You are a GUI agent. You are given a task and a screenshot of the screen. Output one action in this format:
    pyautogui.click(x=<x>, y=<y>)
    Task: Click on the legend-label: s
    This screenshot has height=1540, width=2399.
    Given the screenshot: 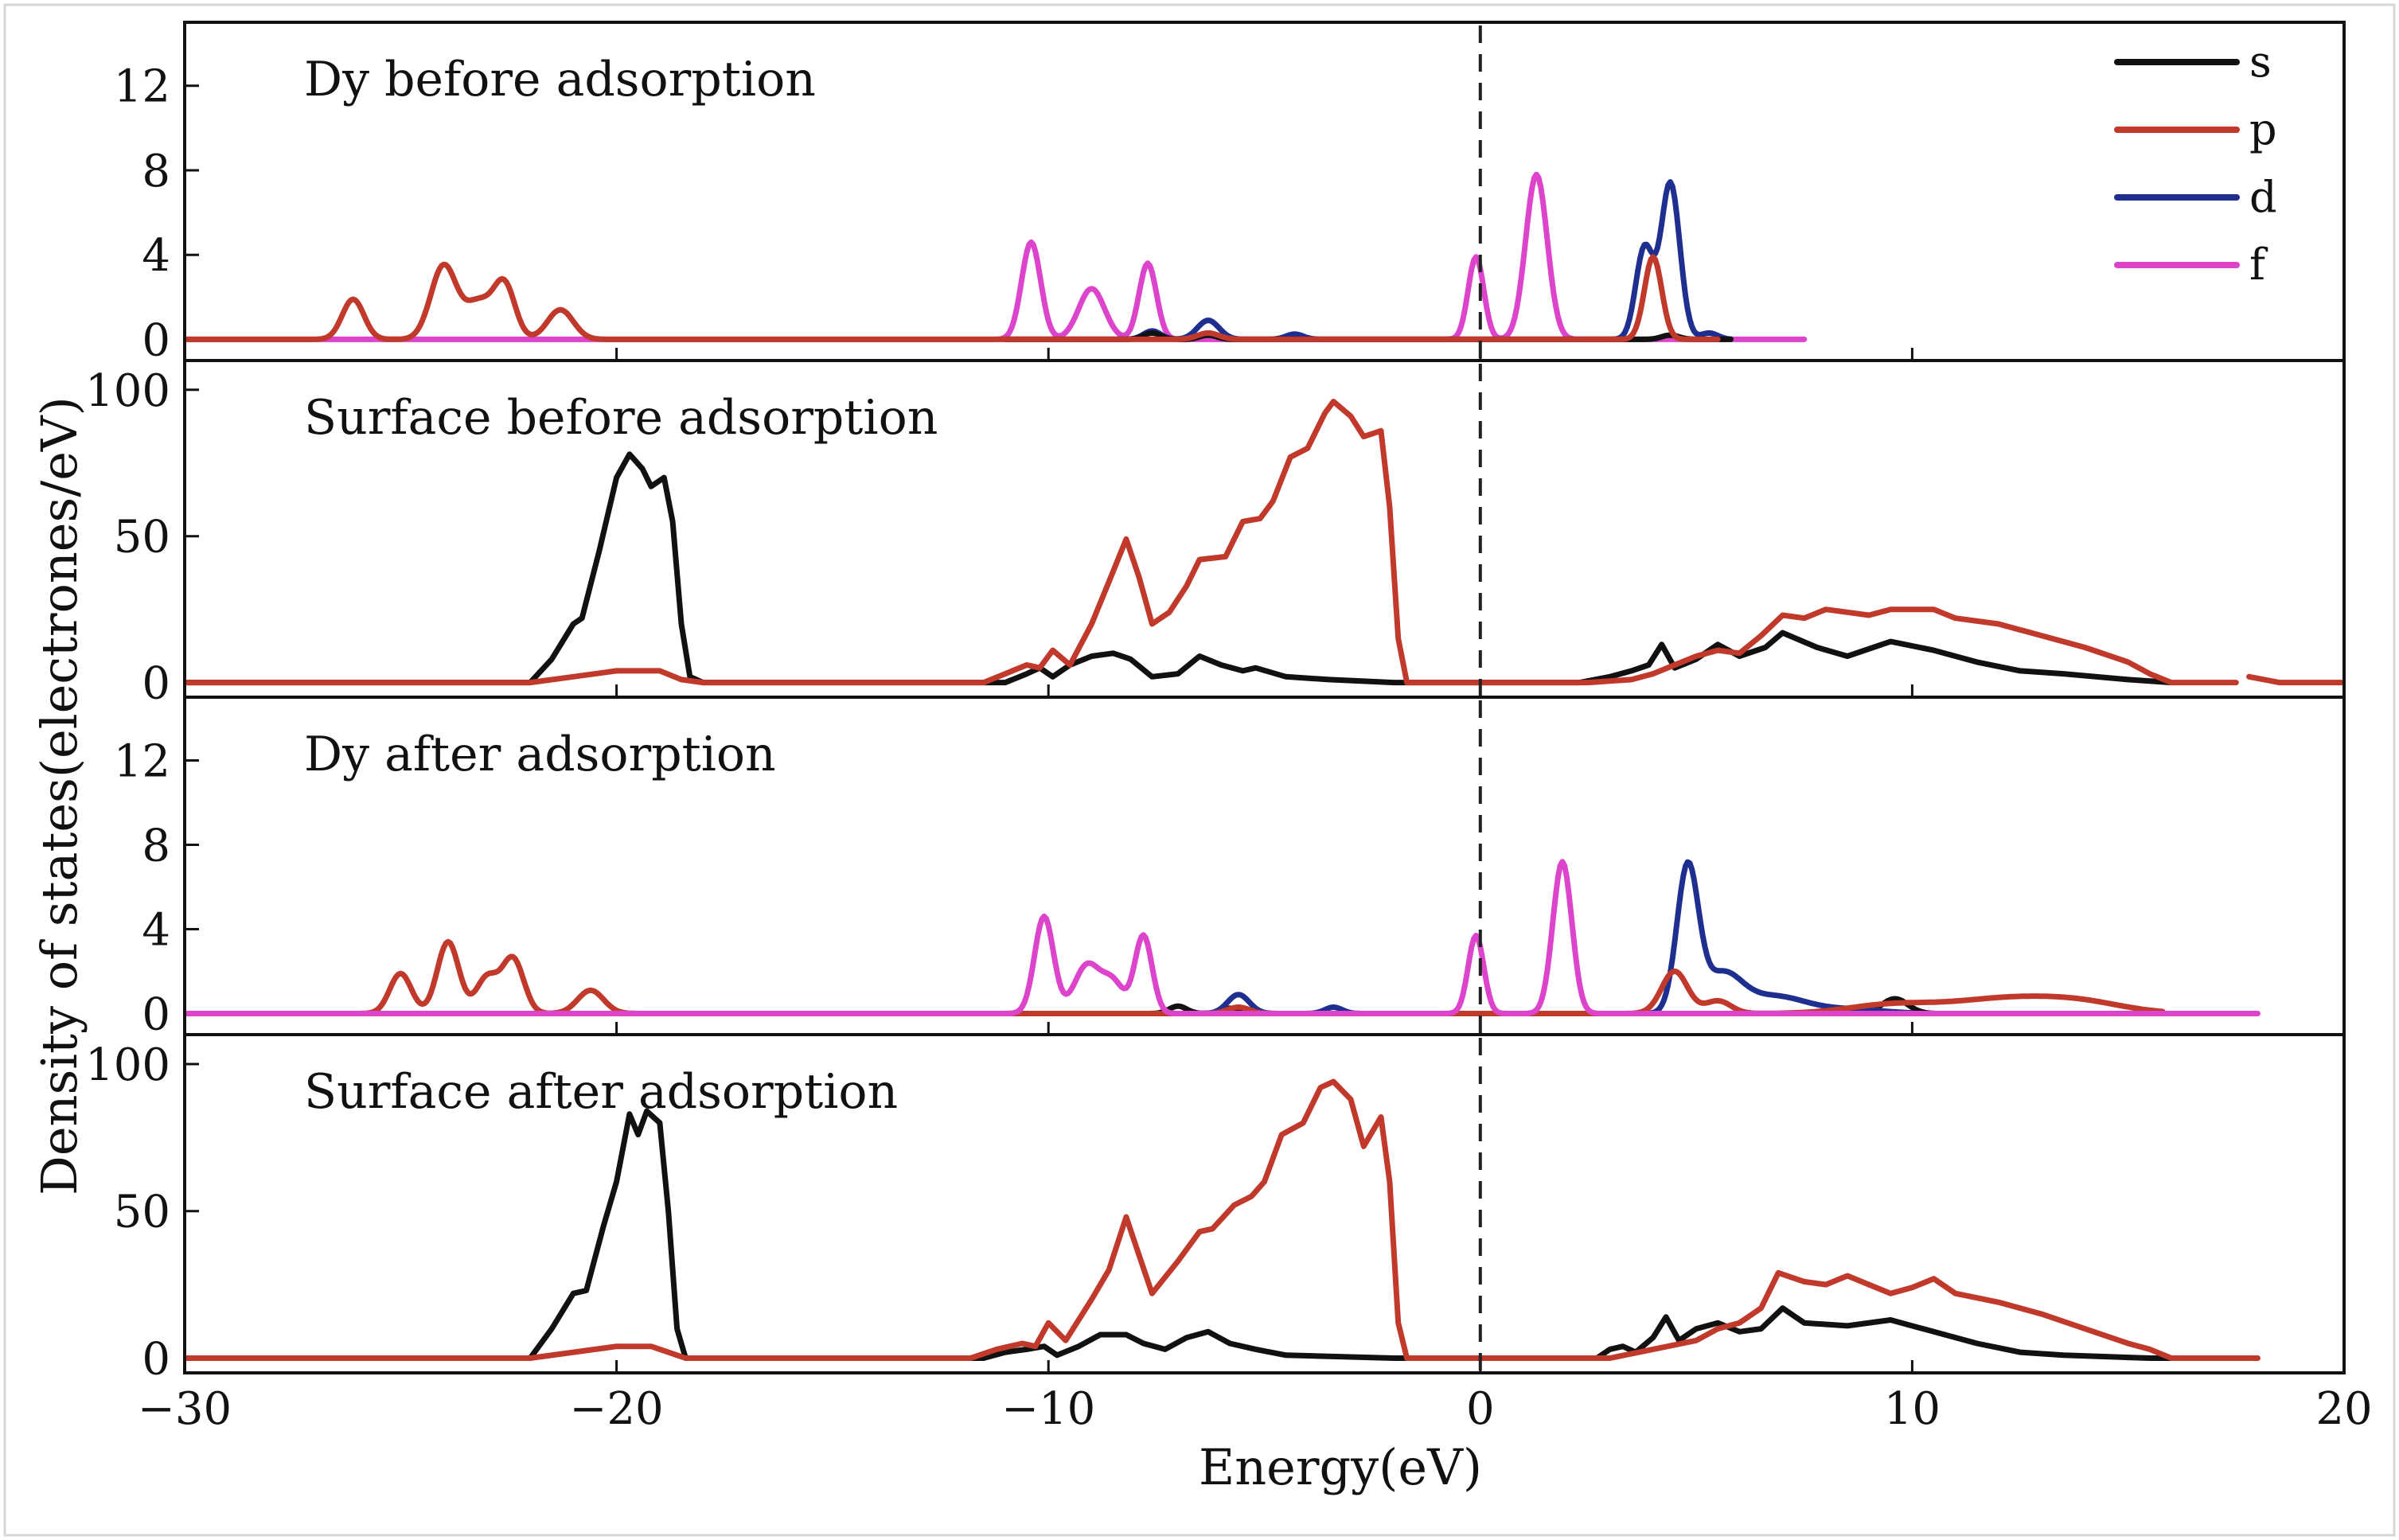 What is the action you would take?
    pyautogui.click(x=2260, y=62)
    